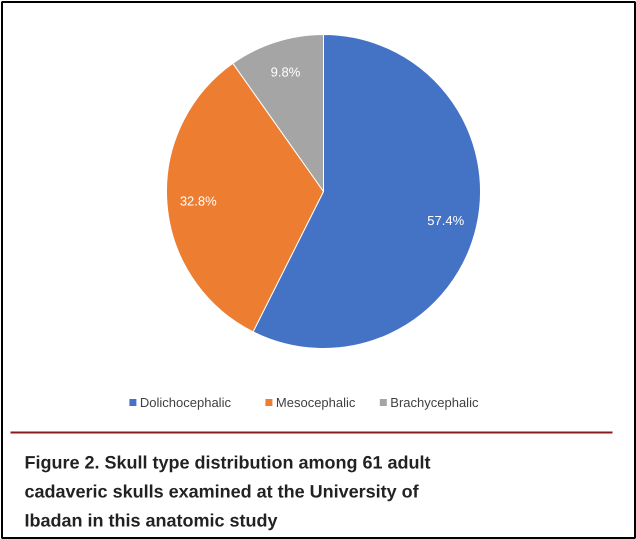  I want to click on data-label: 32.8%, so click(199, 200).